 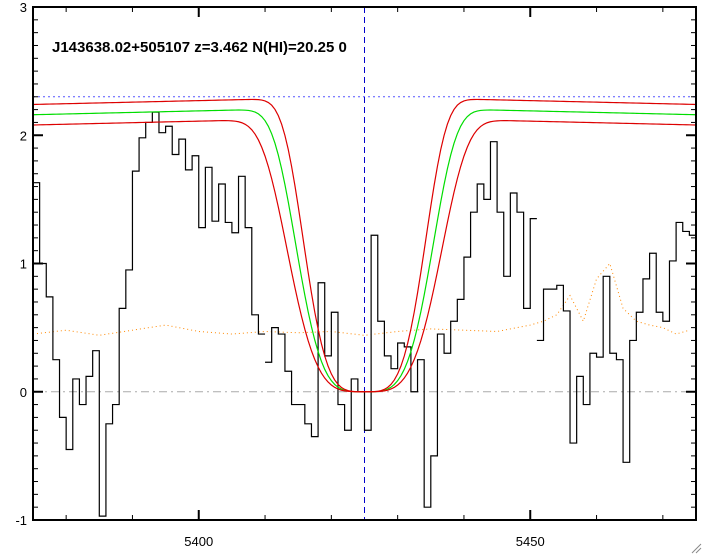 What do you see at coordinates (199, 47) in the screenshot?
I see `chart-title: J143638.02+505107 z=3.462 N(HI)=20.25 0` at bounding box center [199, 47].